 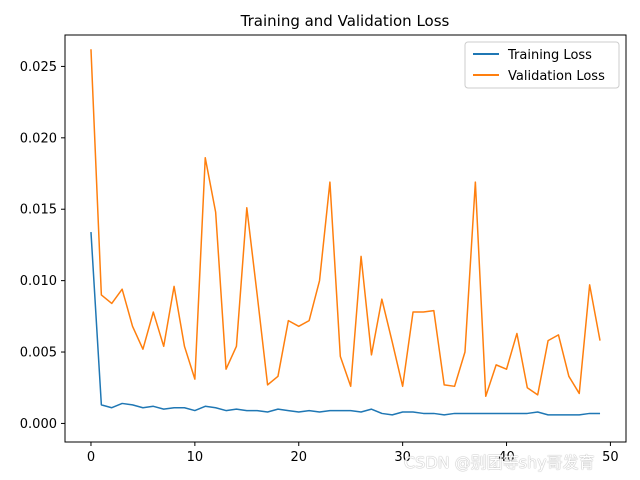 What do you see at coordinates (38, 353) in the screenshot?
I see `y-tick-label: 0.005` at bounding box center [38, 353].